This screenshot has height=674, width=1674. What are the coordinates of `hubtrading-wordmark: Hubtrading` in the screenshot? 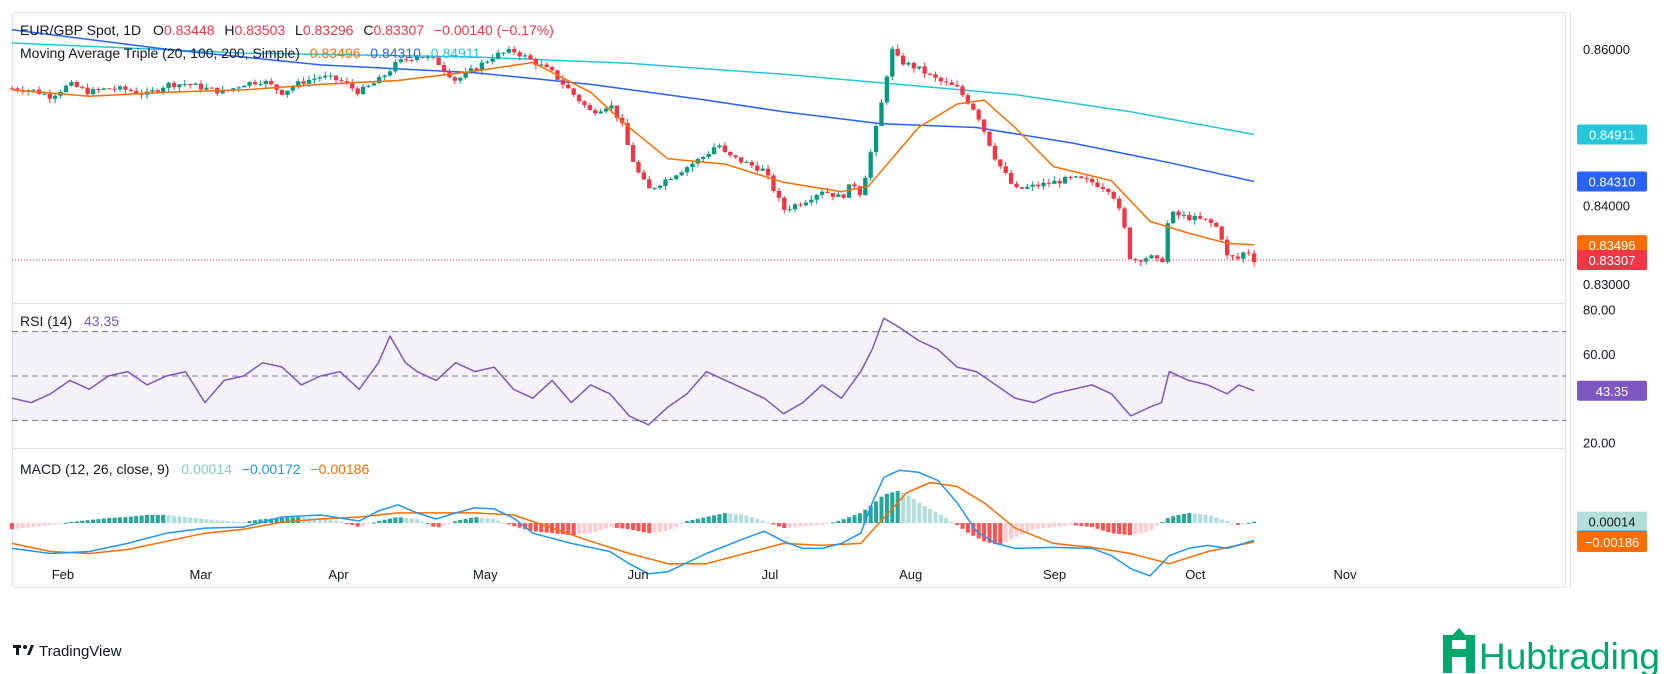 It's located at (1569, 655).